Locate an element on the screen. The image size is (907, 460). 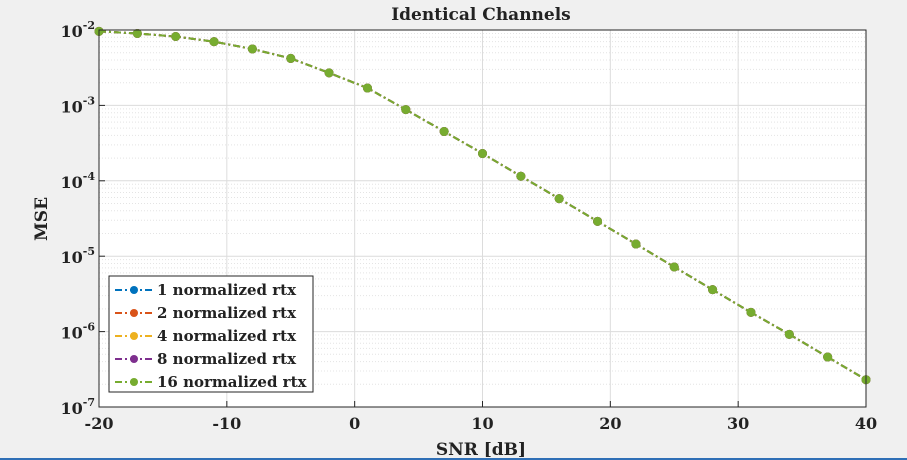
legend-item: 2 normalized rtx is located at coordinates (206, 313).